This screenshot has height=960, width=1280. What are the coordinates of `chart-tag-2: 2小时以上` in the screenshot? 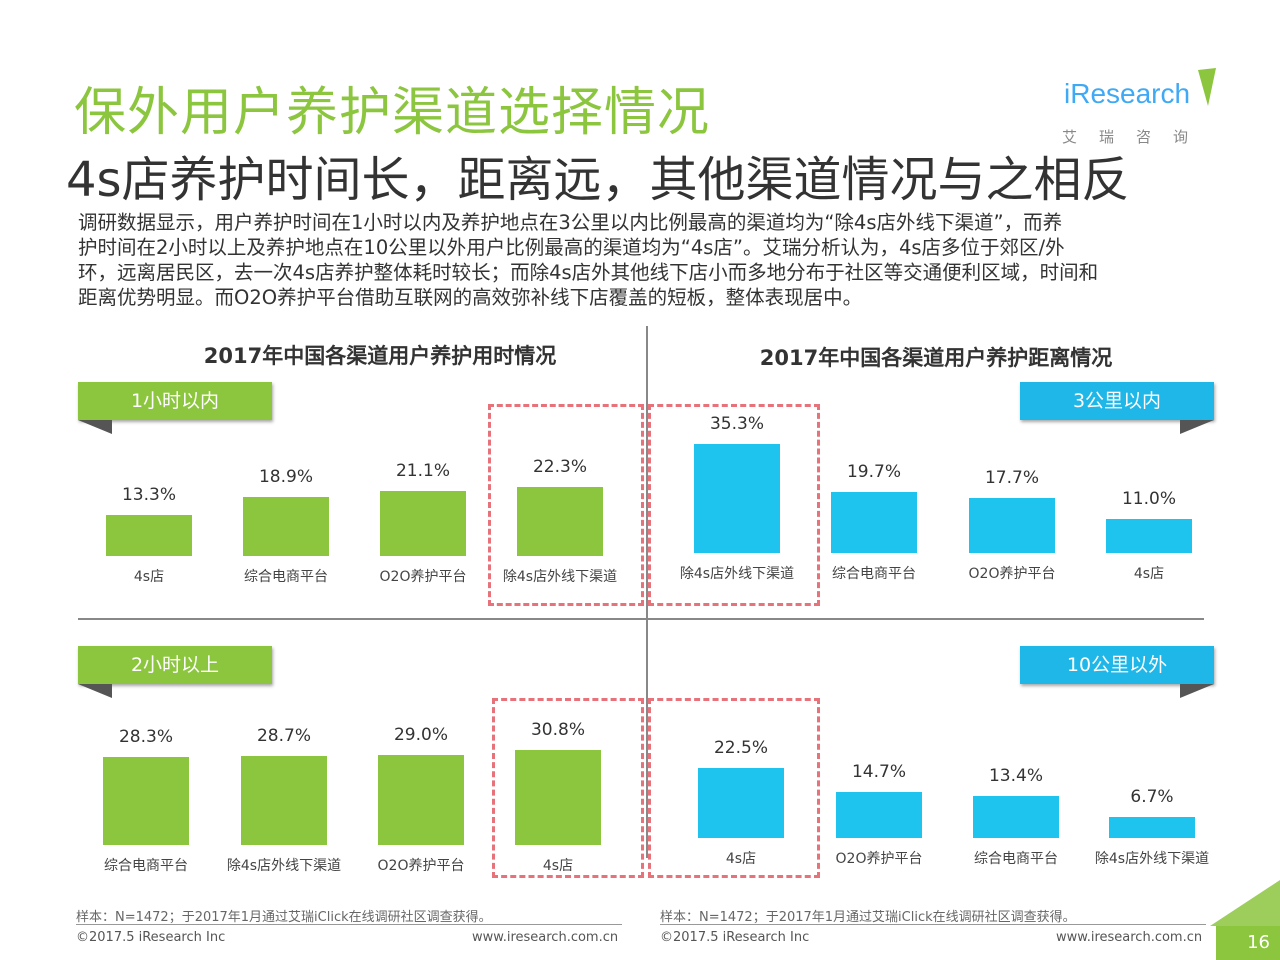 It's located at (175, 665).